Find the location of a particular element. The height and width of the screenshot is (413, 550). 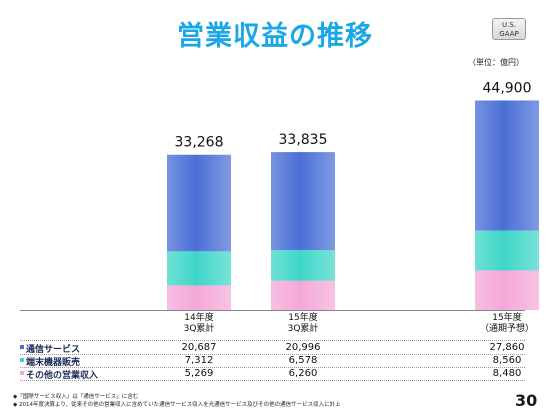

gaap-badge: U.S. GAAP is located at coordinates (509, 29).